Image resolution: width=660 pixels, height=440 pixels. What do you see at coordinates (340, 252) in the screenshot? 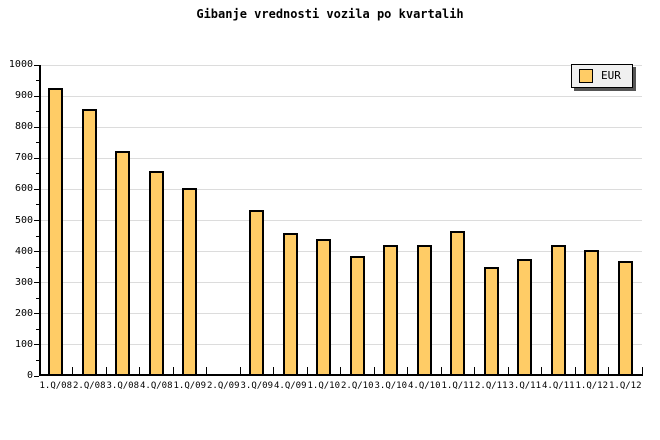
I see `gridline-y400` at bounding box center [340, 252].